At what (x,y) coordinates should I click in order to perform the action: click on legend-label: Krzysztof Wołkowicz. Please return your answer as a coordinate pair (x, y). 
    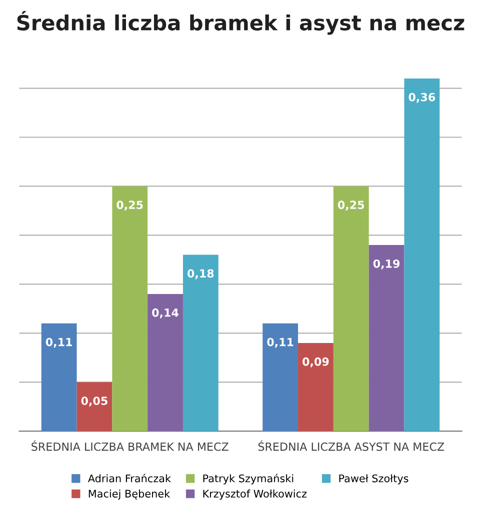
    Looking at the image, I should click on (255, 495).